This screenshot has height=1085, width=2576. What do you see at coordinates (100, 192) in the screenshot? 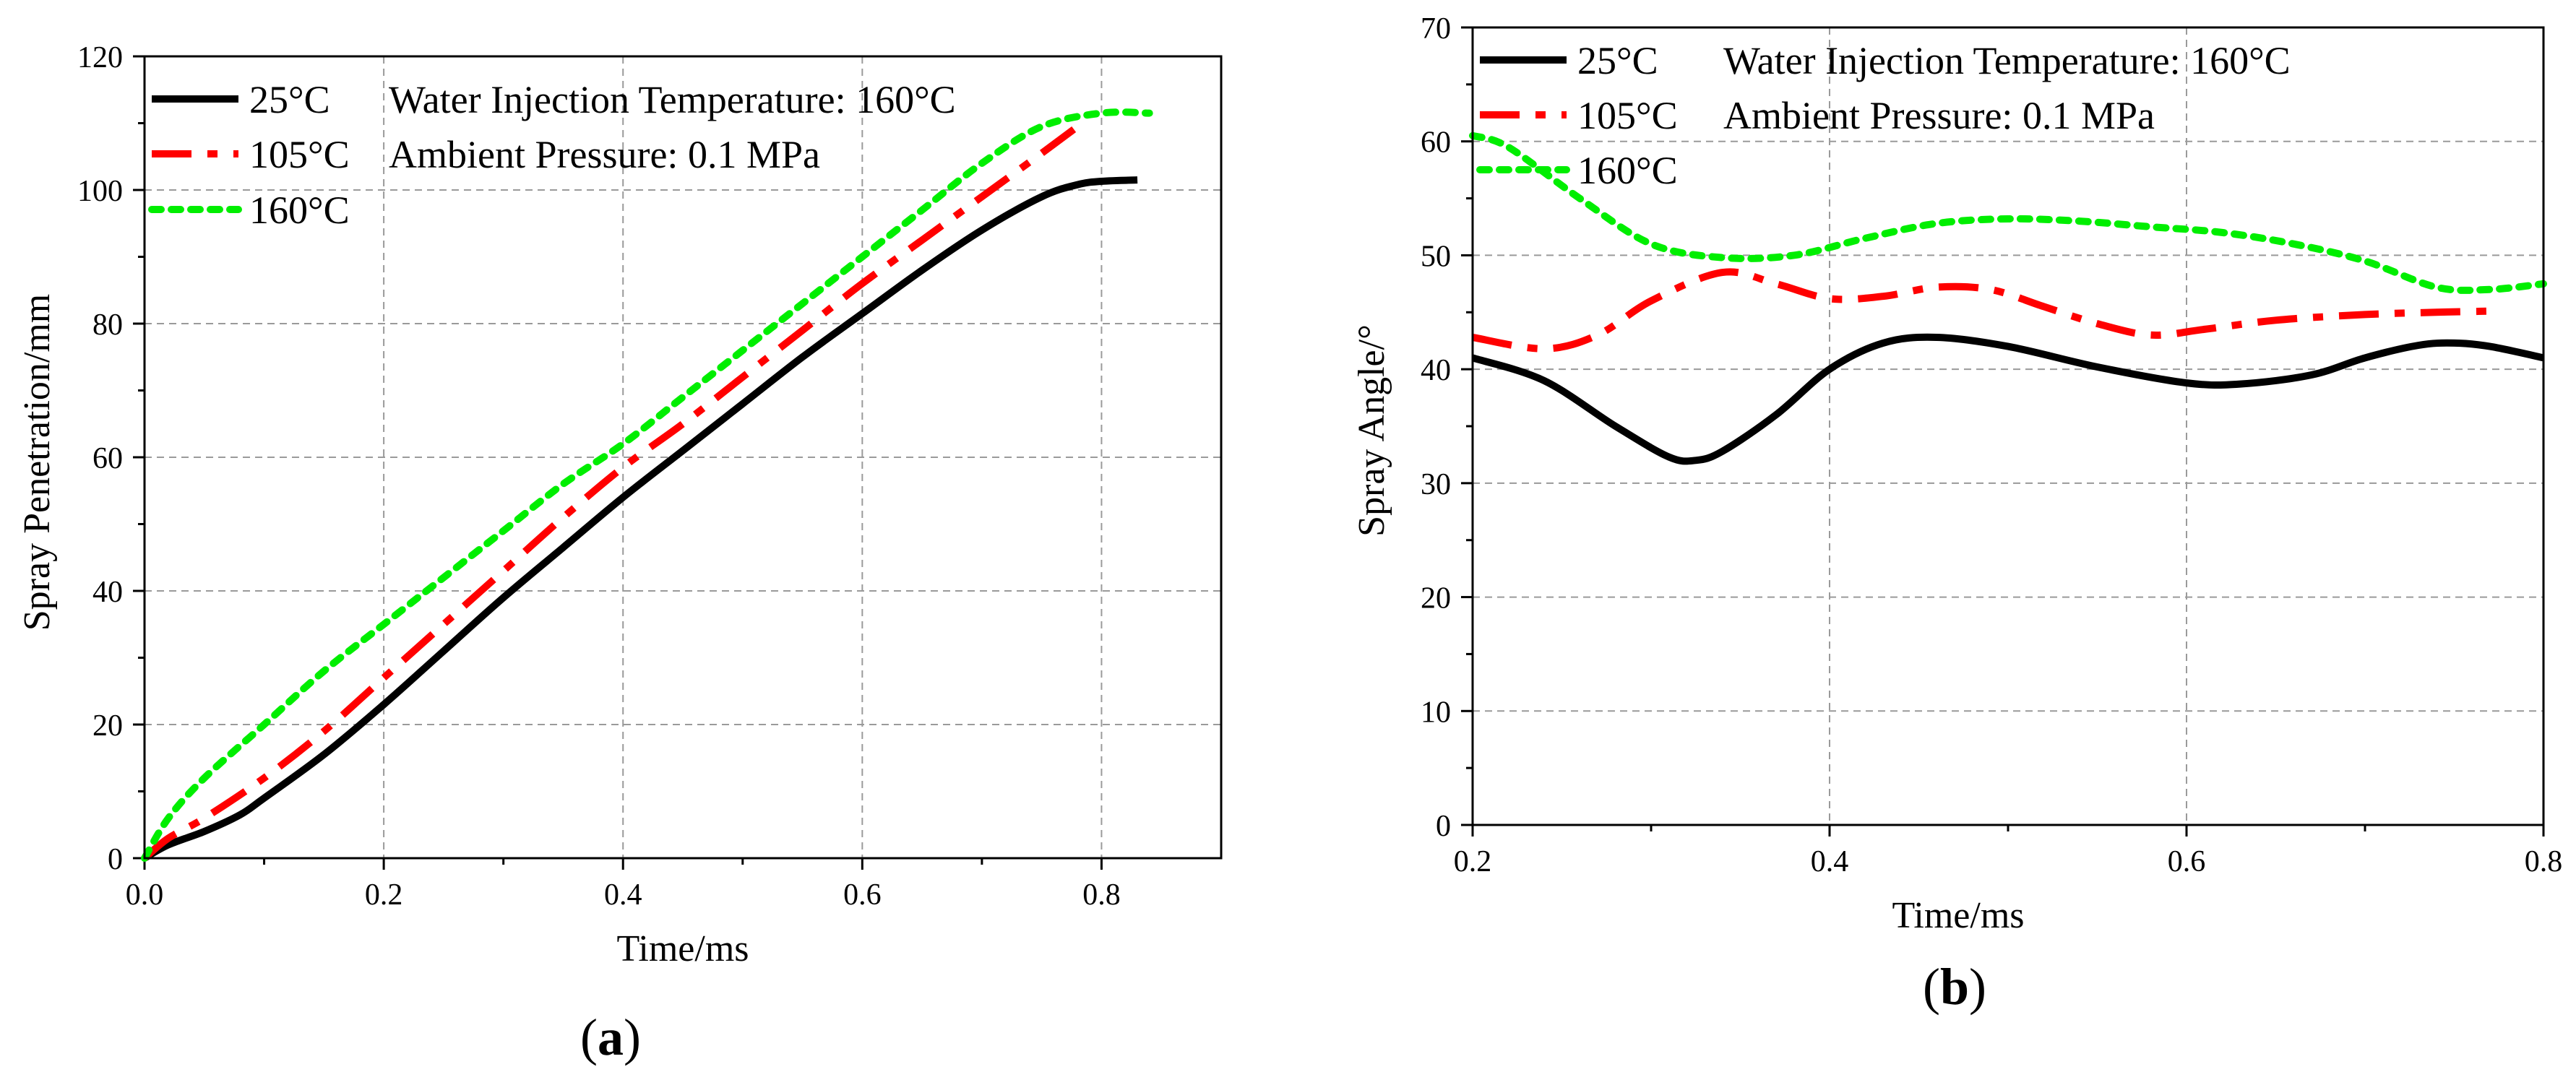
I see `y-tick-label: 100` at bounding box center [100, 192].